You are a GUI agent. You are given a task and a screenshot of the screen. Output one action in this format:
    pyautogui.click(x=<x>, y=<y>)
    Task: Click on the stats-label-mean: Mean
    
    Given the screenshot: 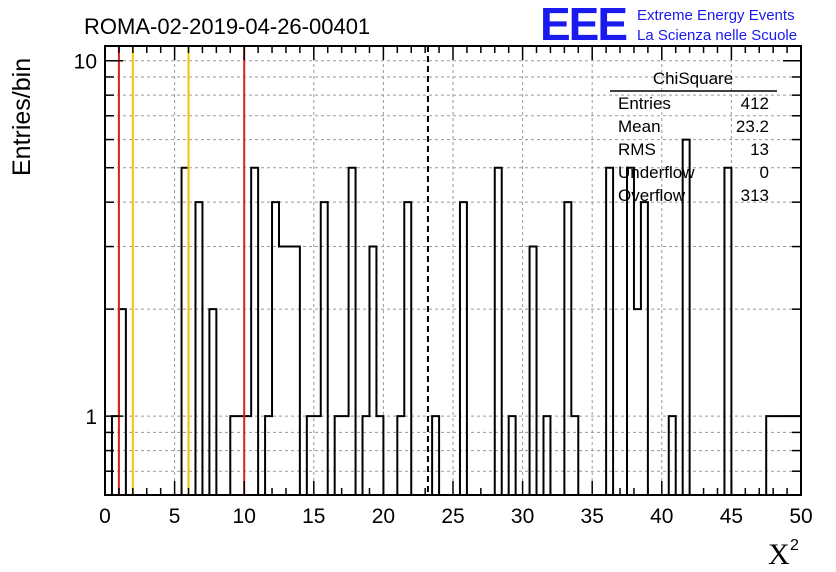 What is the action you would take?
    pyautogui.click(x=639, y=126)
    